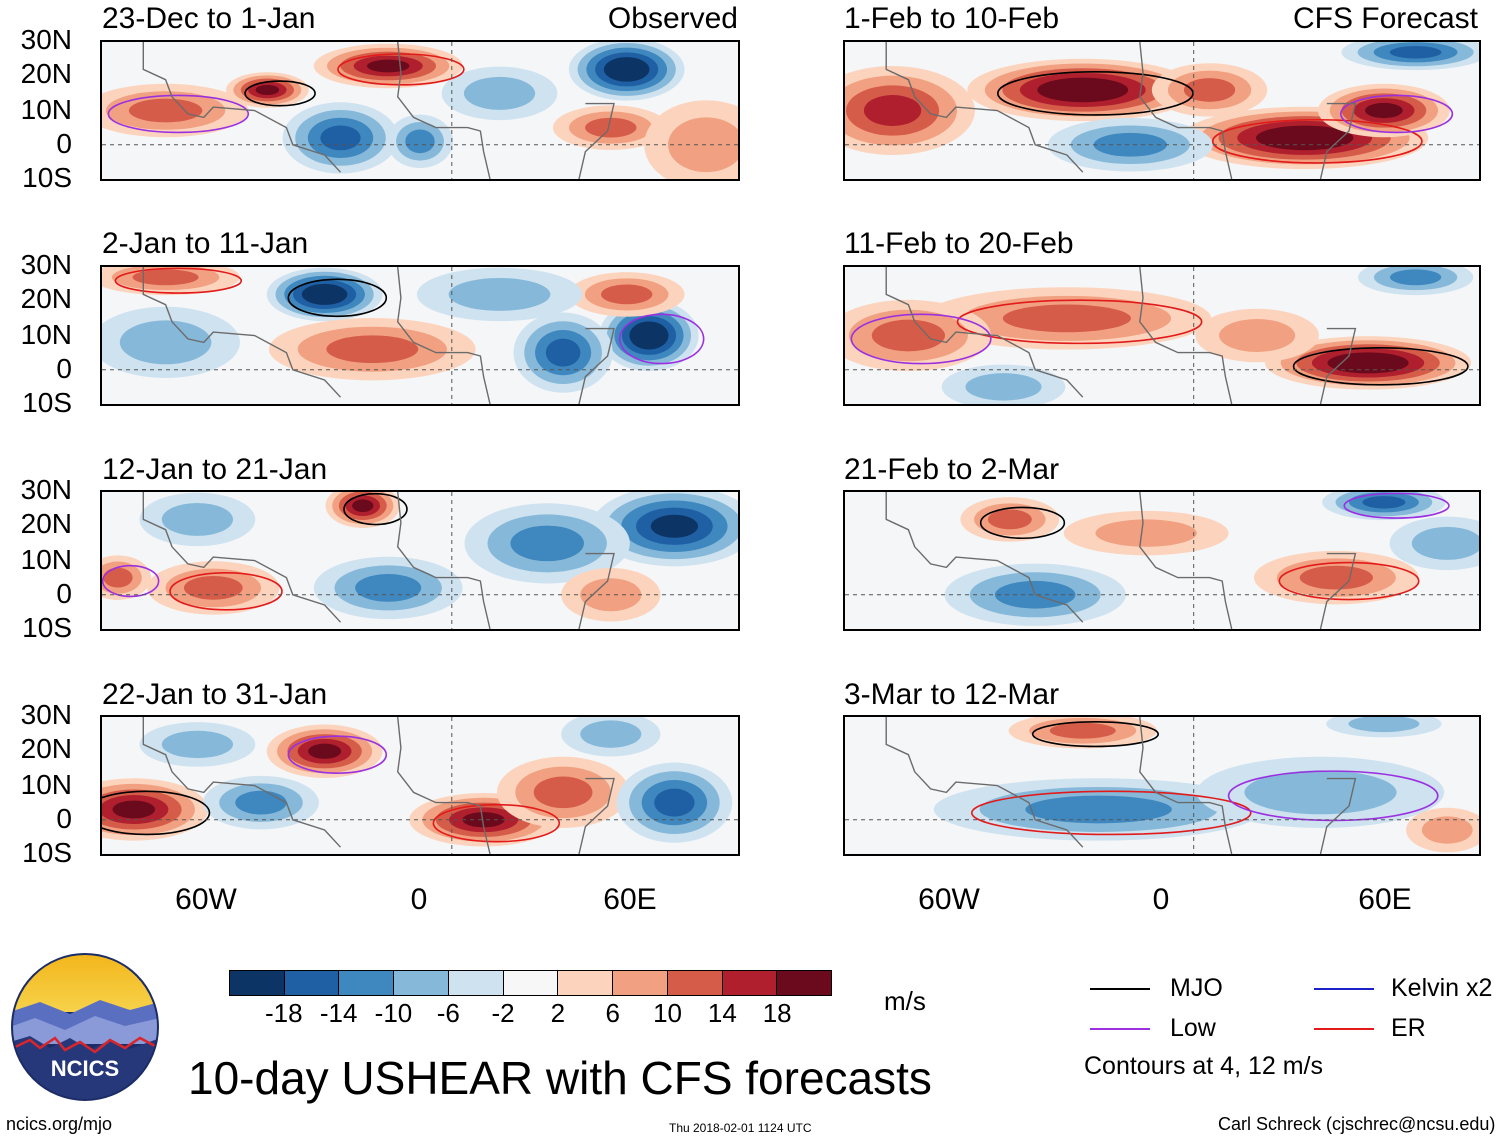 The width and height of the screenshot is (1510, 1142). What do you see at coordinates (905, 1001) in the screenshot?
I see `units-label: m/s` at bounding box center [905, 1001].